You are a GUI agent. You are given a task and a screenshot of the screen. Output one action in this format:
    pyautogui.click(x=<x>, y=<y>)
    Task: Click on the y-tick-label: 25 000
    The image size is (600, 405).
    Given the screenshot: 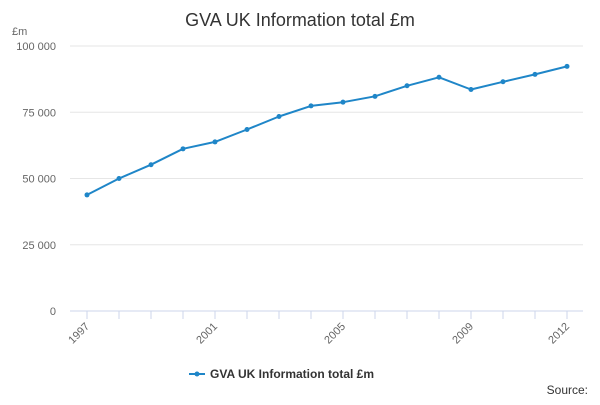 What is the action you would take?
    pyautogui.click(x=39, y=246)
    